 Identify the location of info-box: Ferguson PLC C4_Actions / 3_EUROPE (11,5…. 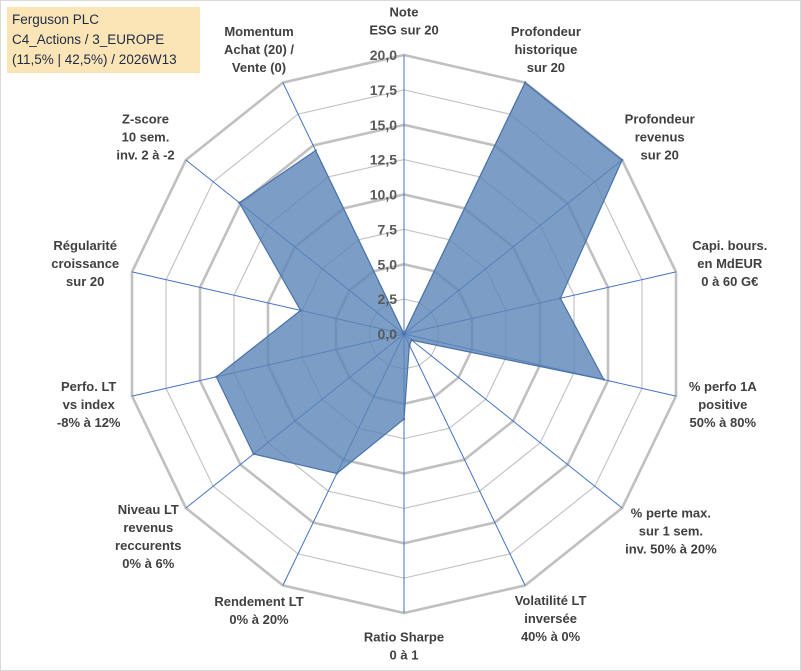
(103, 40).